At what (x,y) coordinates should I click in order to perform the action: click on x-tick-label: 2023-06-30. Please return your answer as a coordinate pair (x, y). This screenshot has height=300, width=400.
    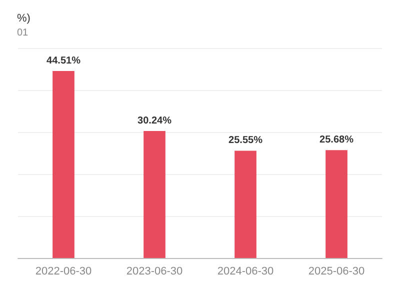
    Looking at the image, I should click on (154, 272).